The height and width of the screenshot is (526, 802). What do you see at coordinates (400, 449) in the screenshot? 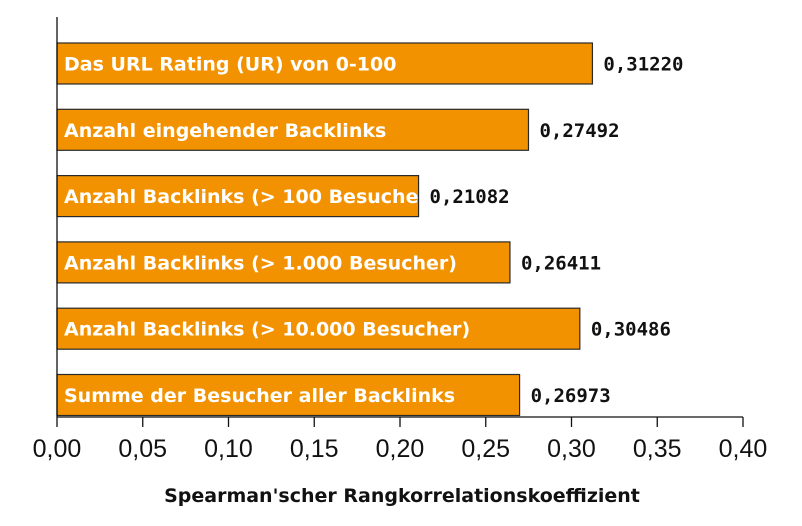
I see `x-tick-label: 0,20` at bounding box center [400, 449].